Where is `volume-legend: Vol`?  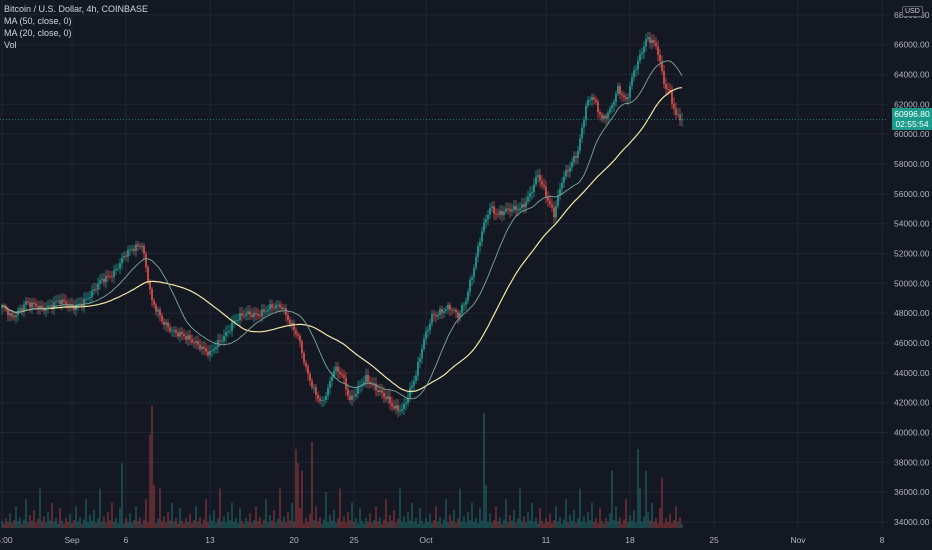
volume-legend: Vol is located at coordinates (10, 45).